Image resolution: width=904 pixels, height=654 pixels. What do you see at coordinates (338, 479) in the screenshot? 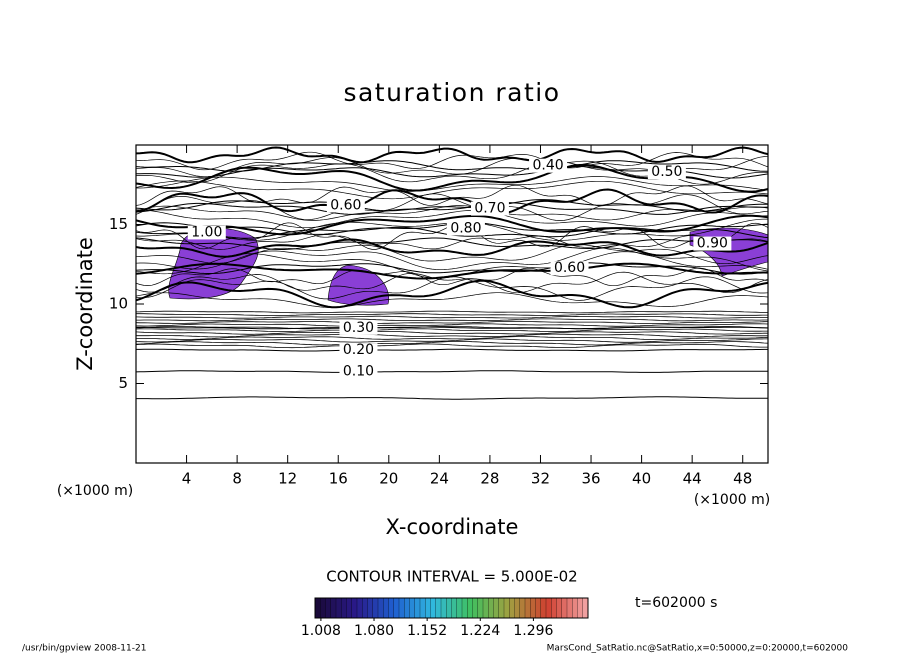
I see `x-tick-label: 16` at bounding box center [338, 479].